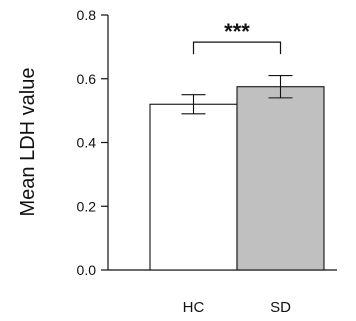  Describe the element at coordinates (87, 206) in the screenshot. I see `y-tick-label: 0.2` at that location.